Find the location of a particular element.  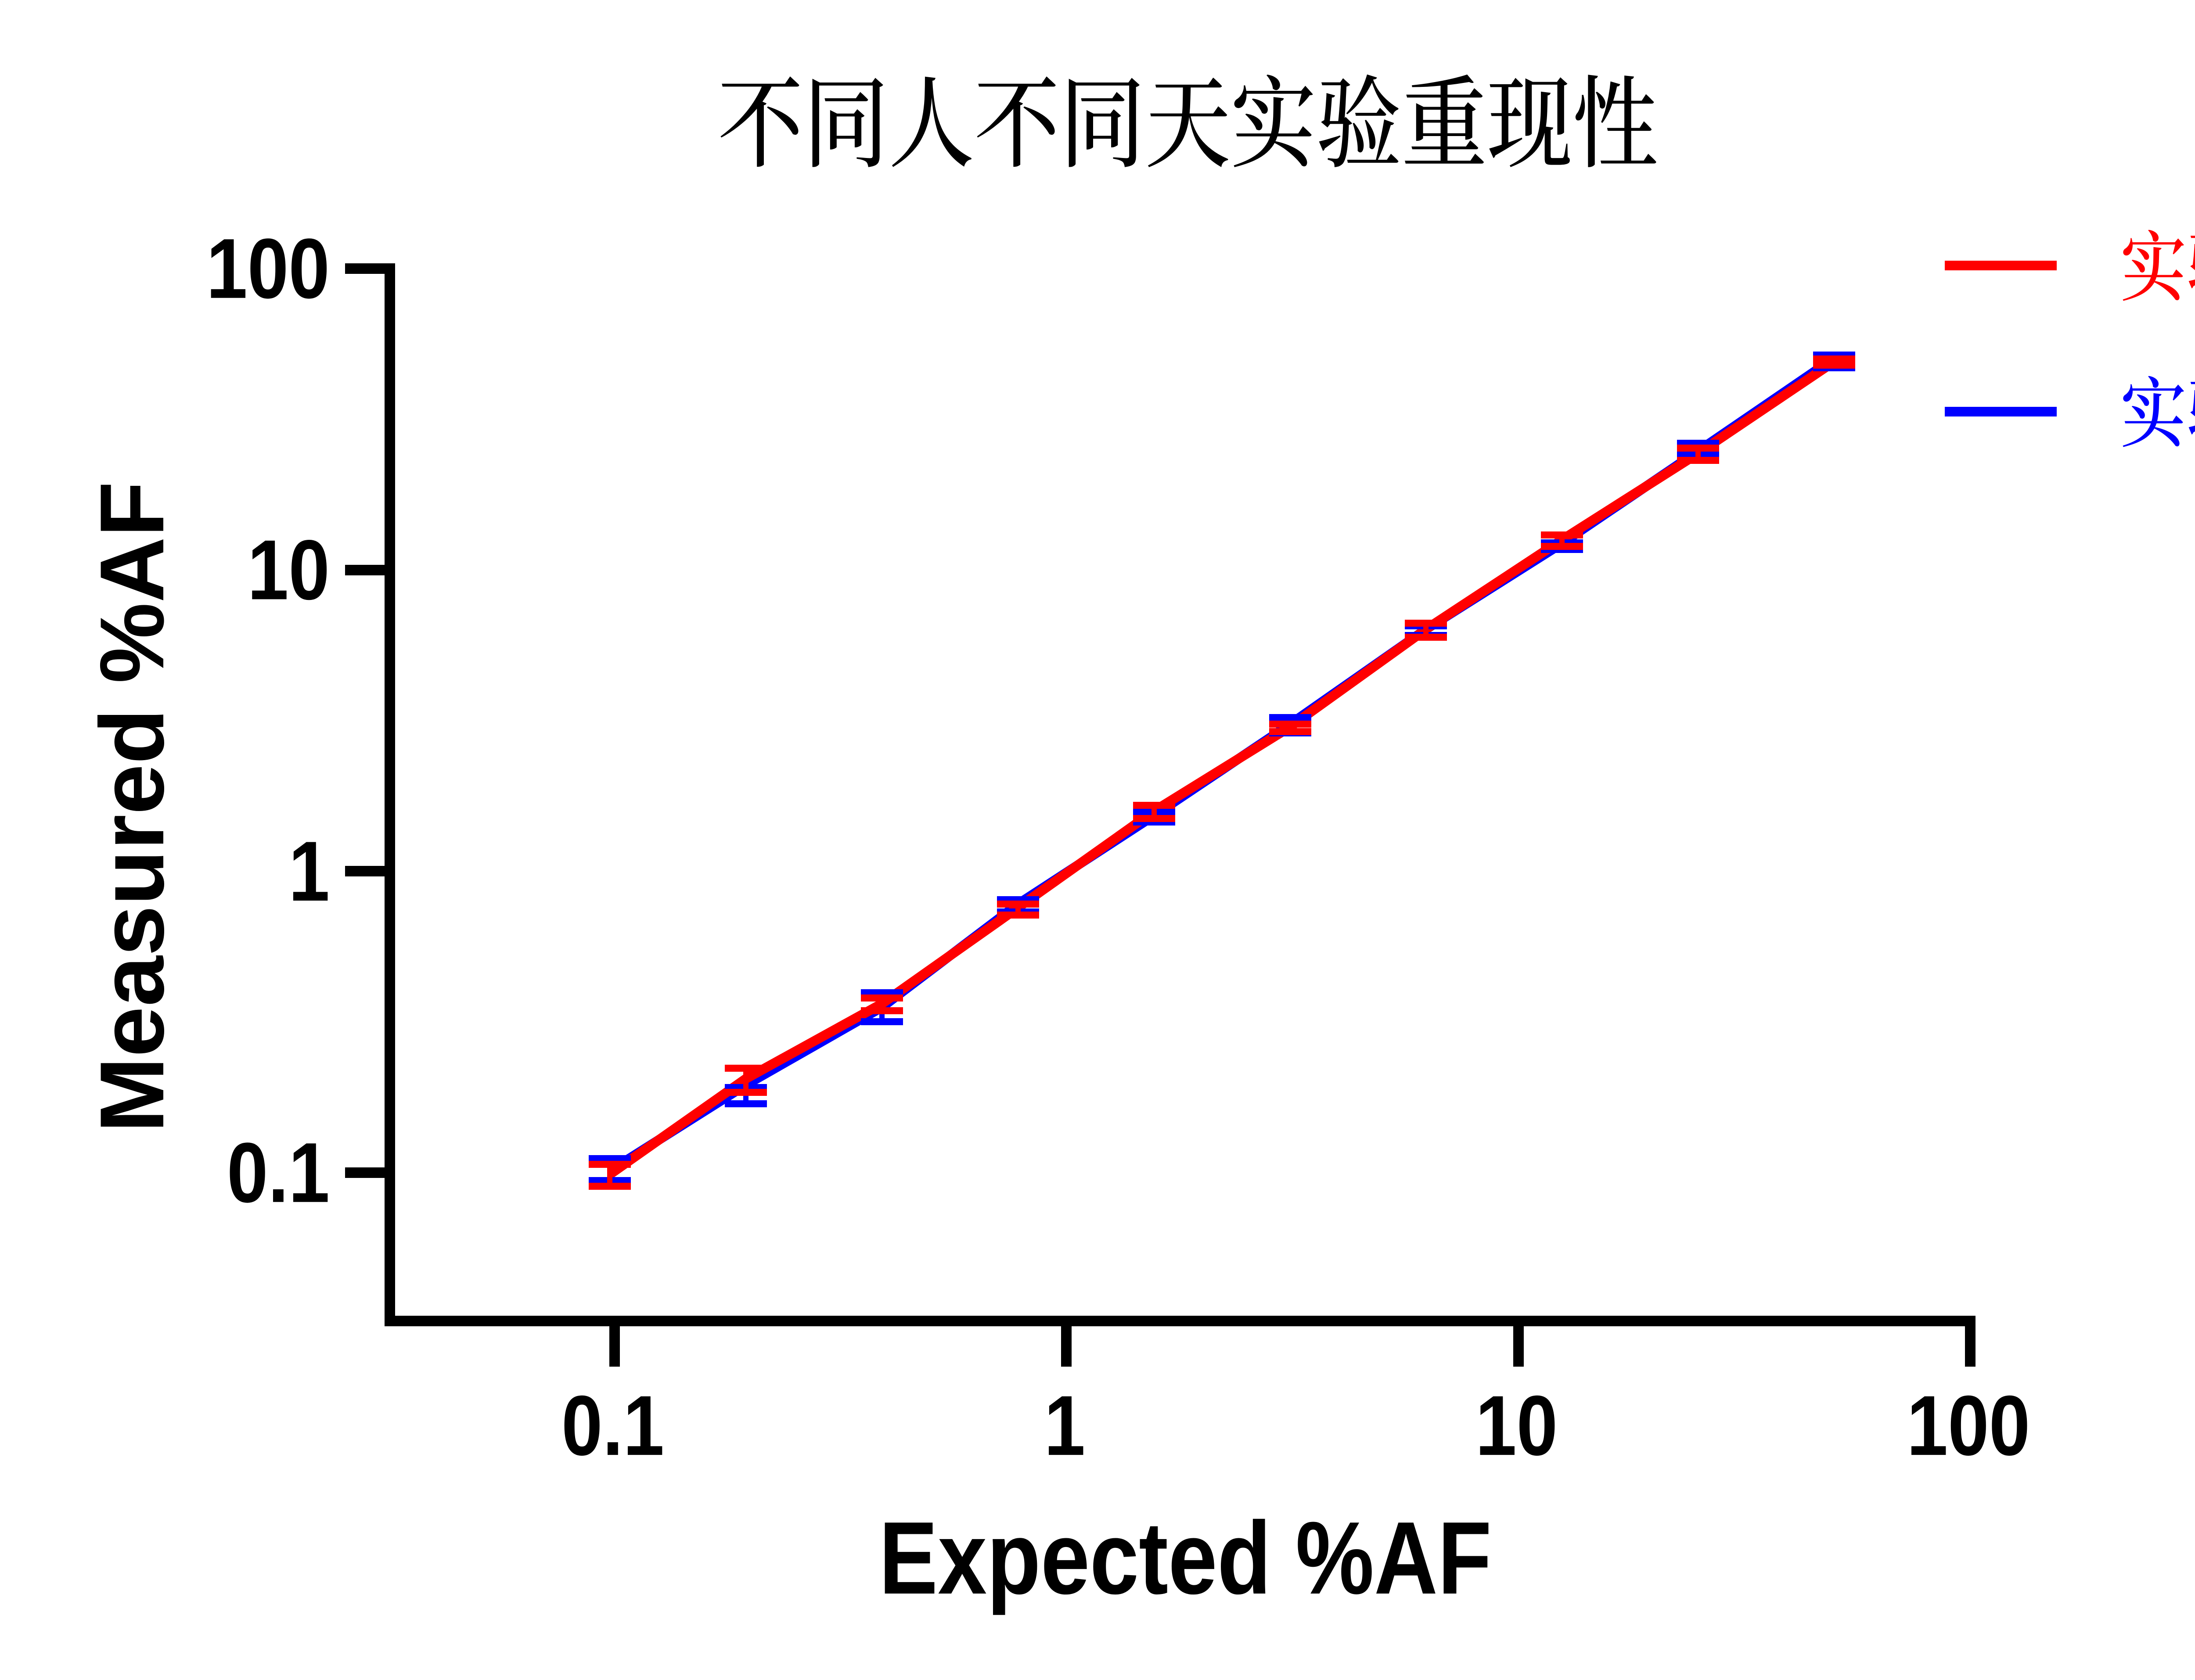

svg-text: Measured %AF is located at coordinates (132, 807).